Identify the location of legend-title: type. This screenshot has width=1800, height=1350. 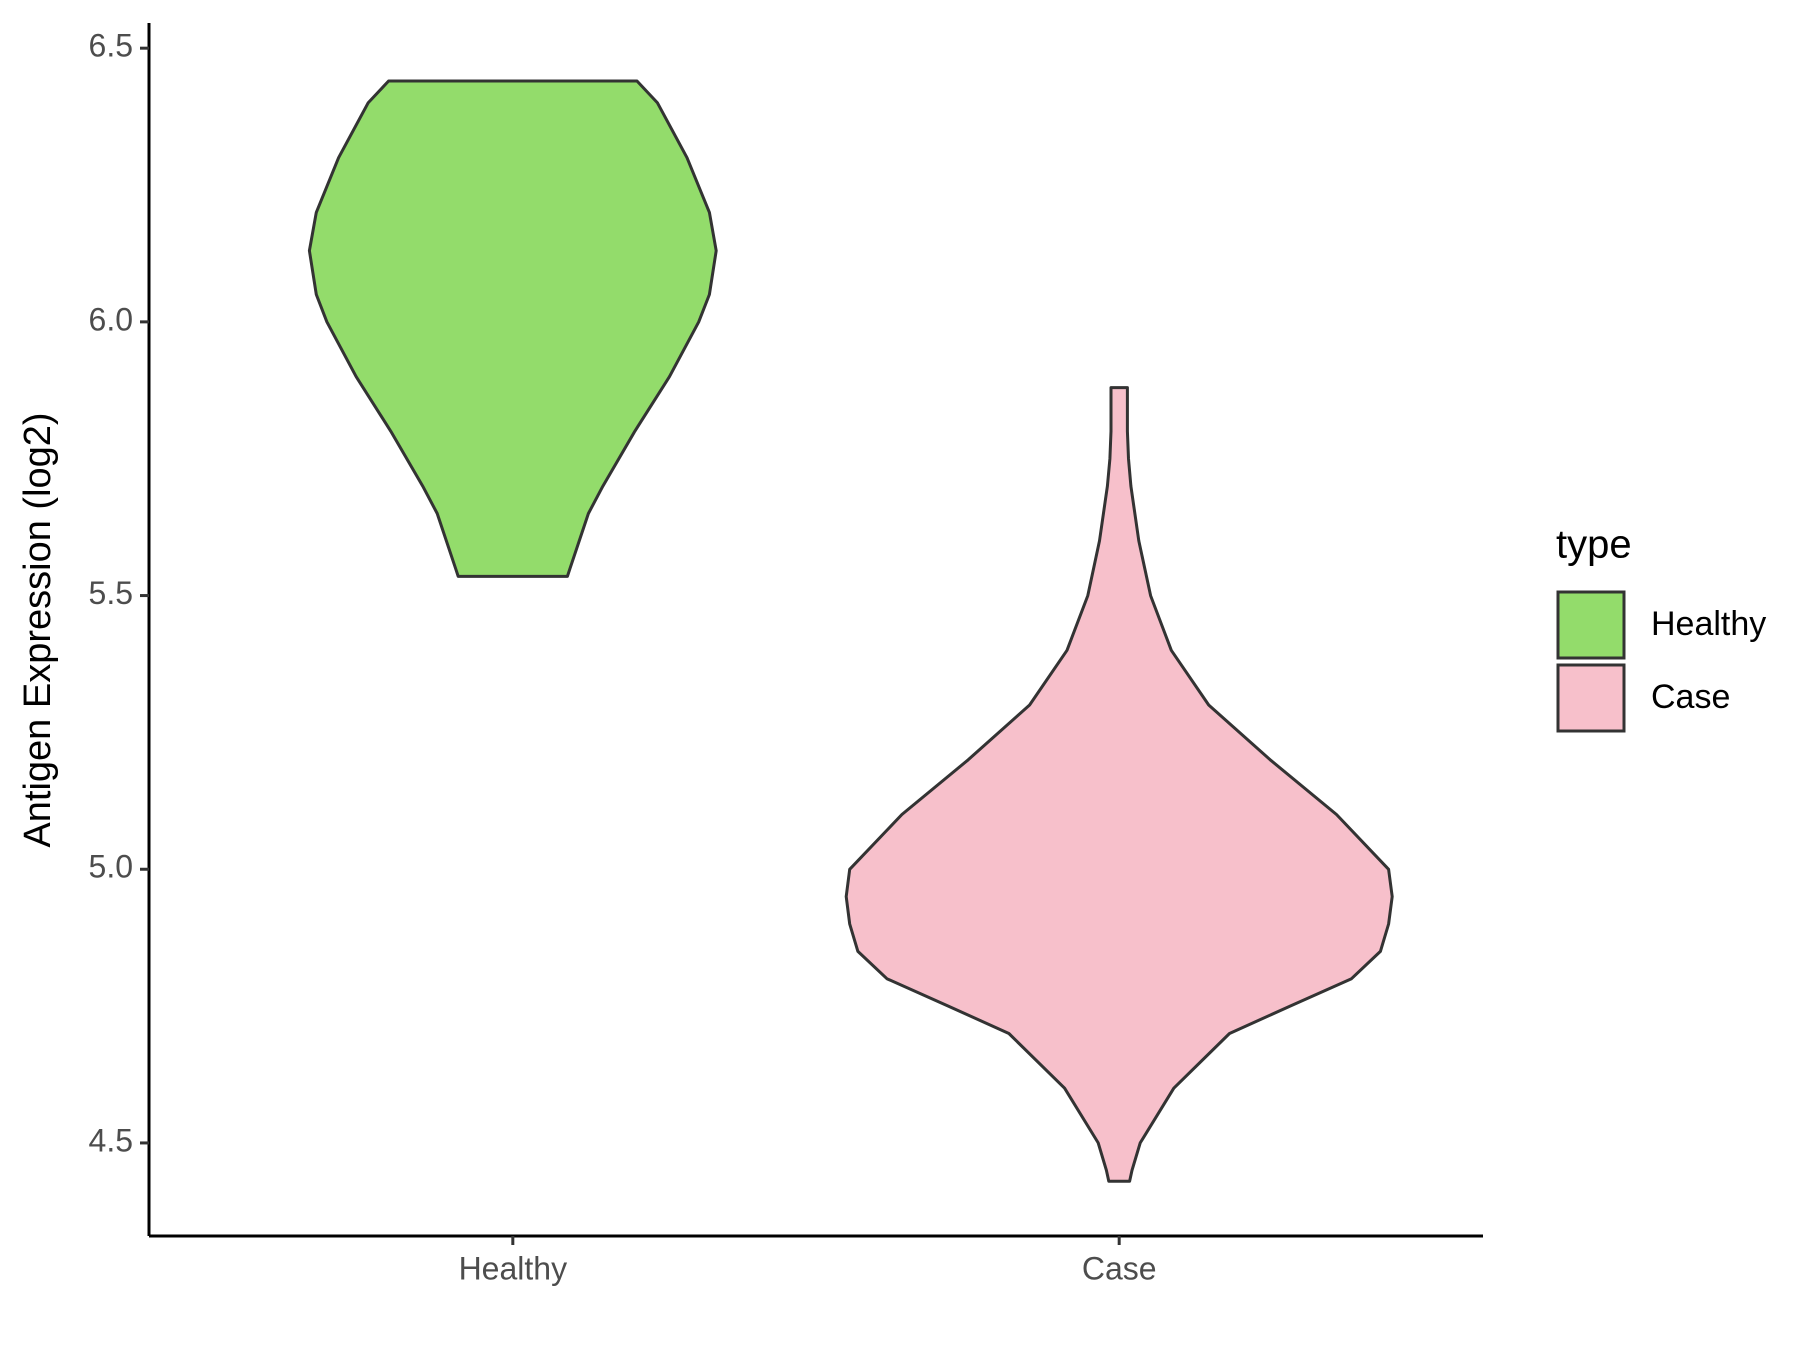
(1594, 545).